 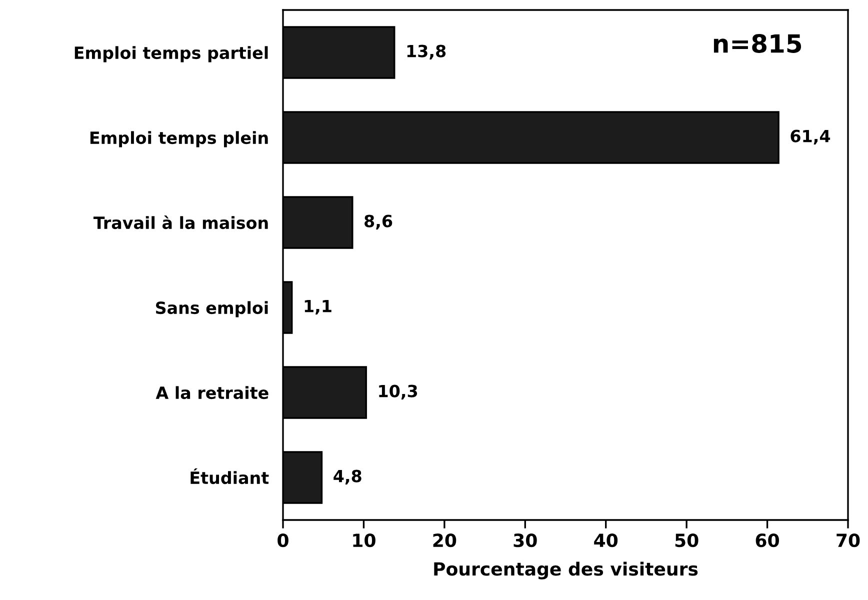 What do you see at coordinates (566, 571) in the screenshot?
I see `x-axis-title: Pourcentage des visiteurs` at bounding box center [566, 571].